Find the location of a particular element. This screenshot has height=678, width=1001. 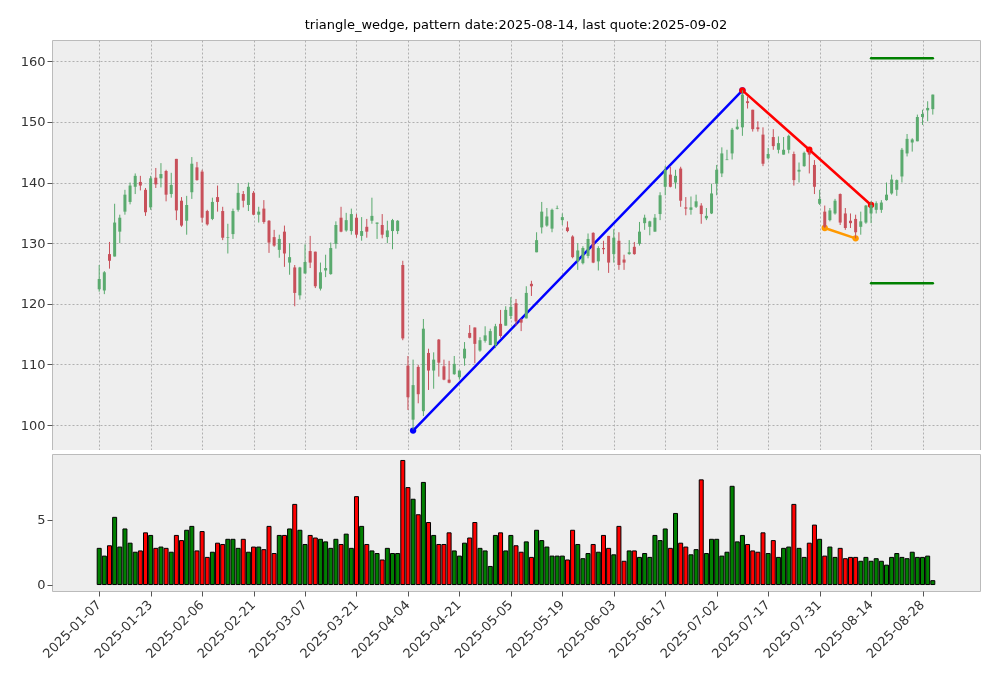

y-tick-label: 5 is located at coordinates (41, 520).